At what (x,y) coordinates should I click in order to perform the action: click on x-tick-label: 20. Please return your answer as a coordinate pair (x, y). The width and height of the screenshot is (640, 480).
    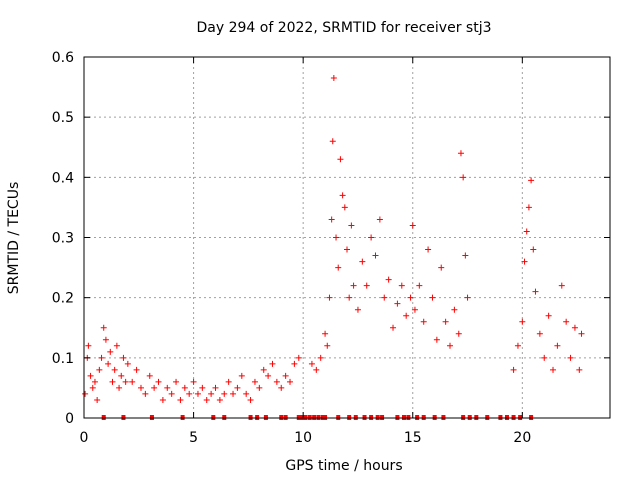
    Looking at the image, I should click on (522, 438).